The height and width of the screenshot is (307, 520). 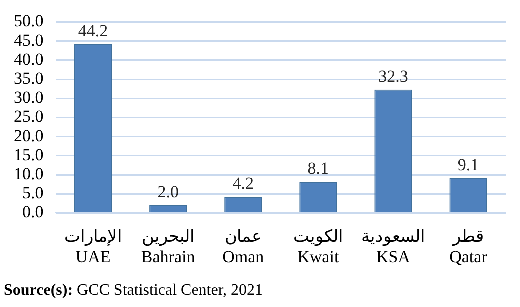 I want to click on y-tick-label: 10.0, so click(x=29, y=174).